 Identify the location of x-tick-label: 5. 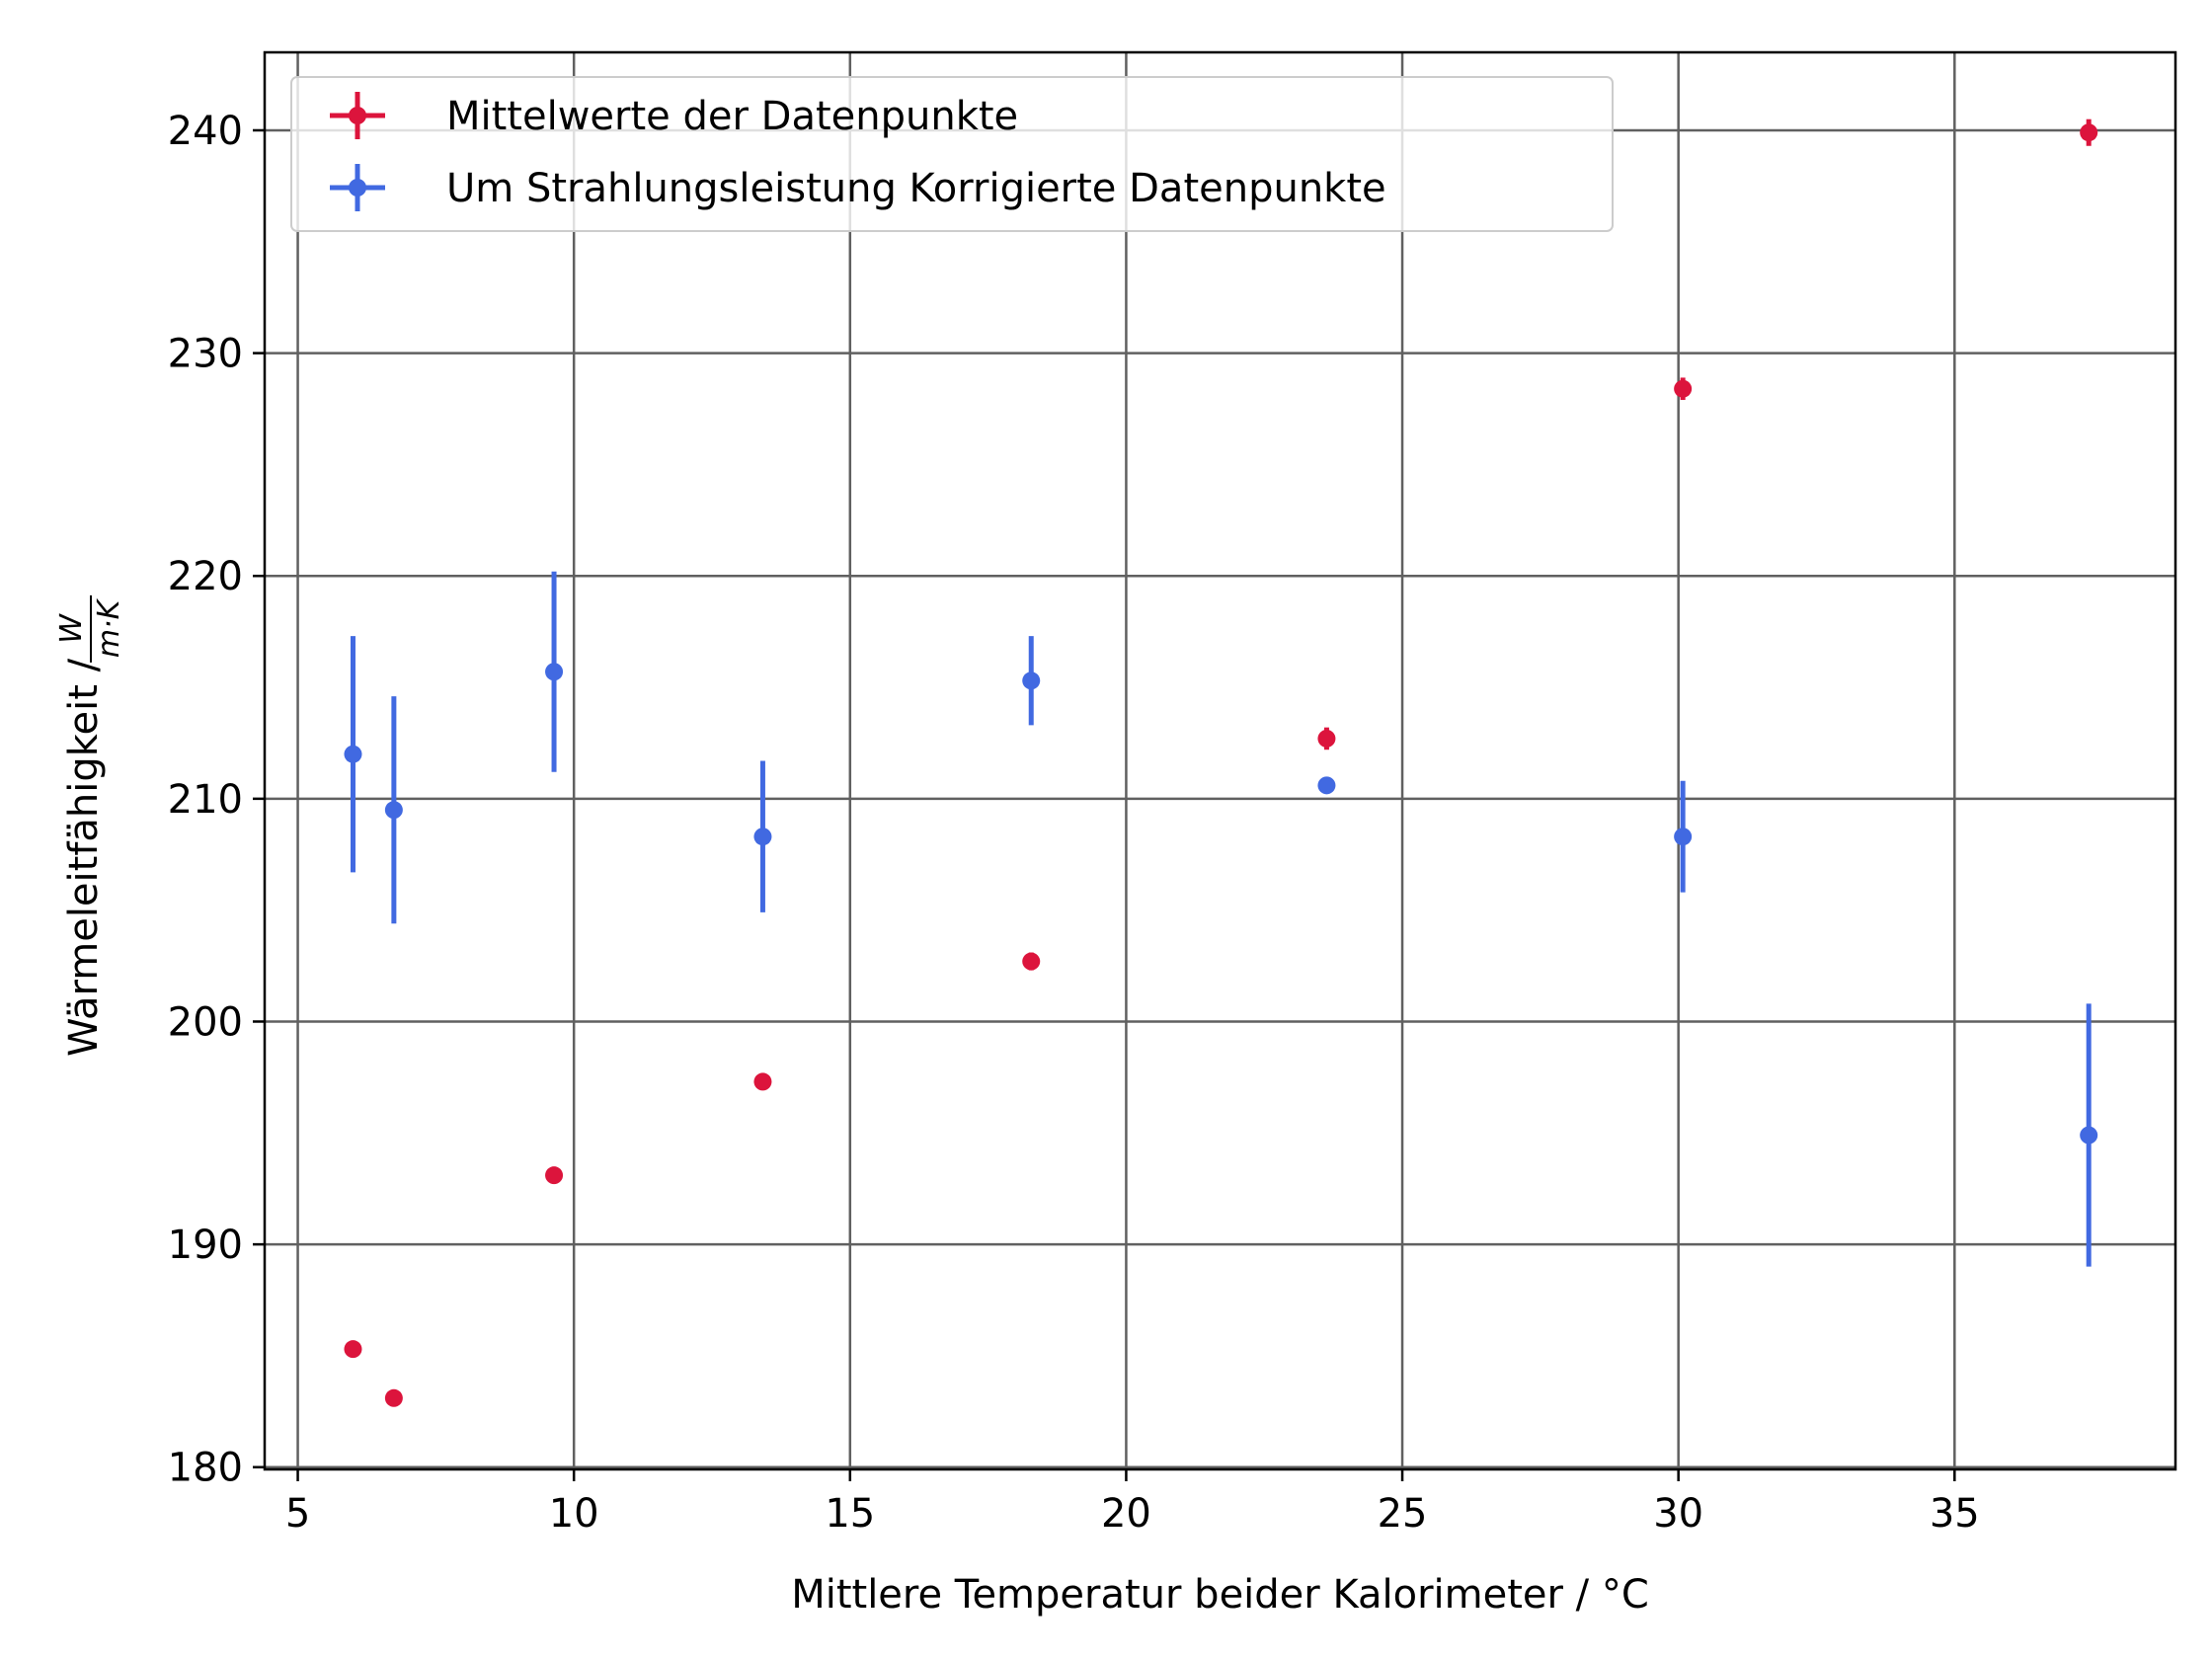
(298, 1514).